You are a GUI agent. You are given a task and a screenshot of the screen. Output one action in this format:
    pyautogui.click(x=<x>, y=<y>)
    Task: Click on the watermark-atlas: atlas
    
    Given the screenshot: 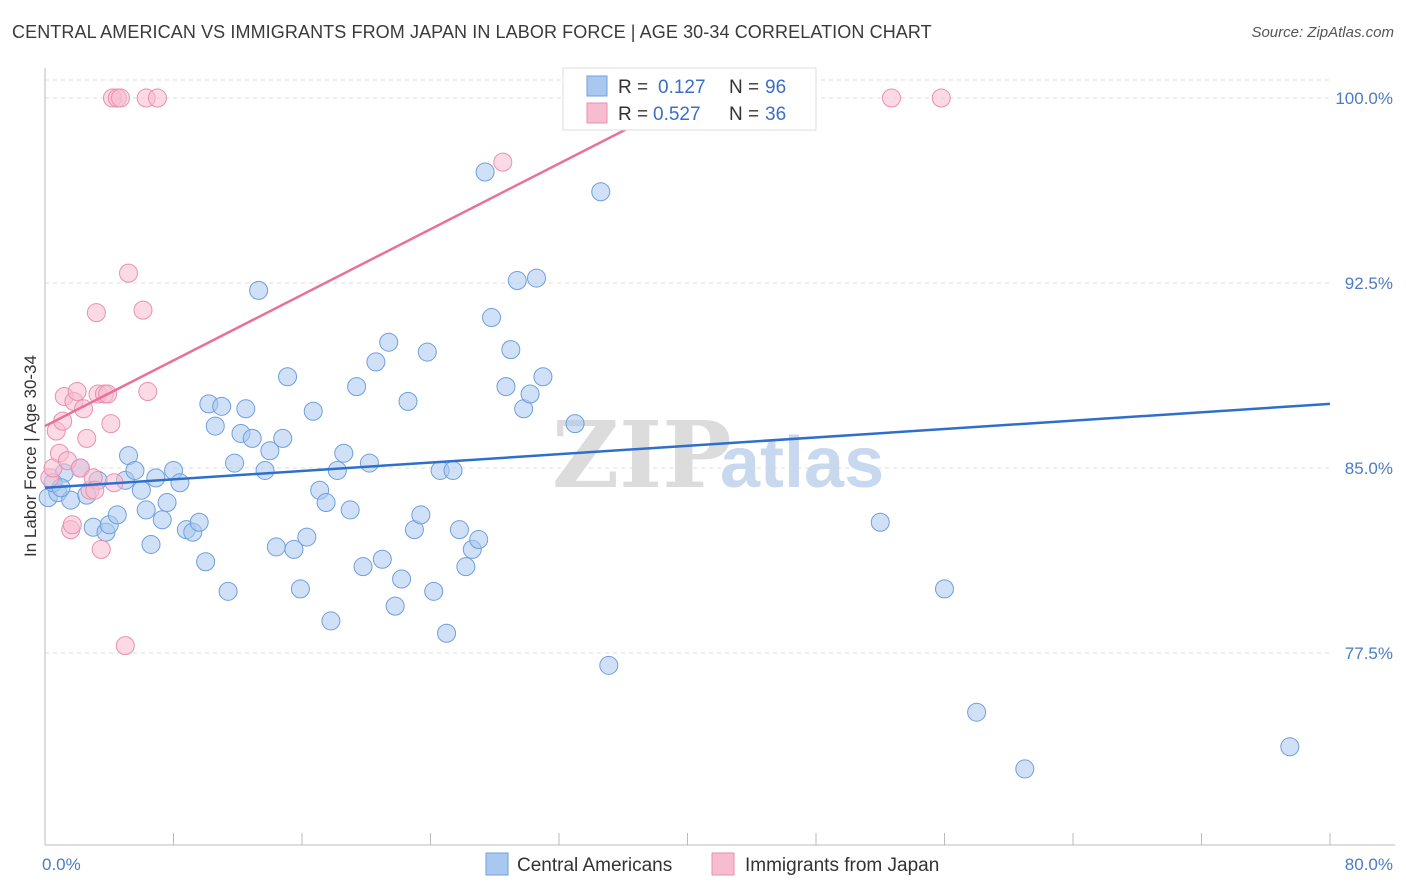 What is the action you would take?
    pyautogui.click(x=802, y=463)
    